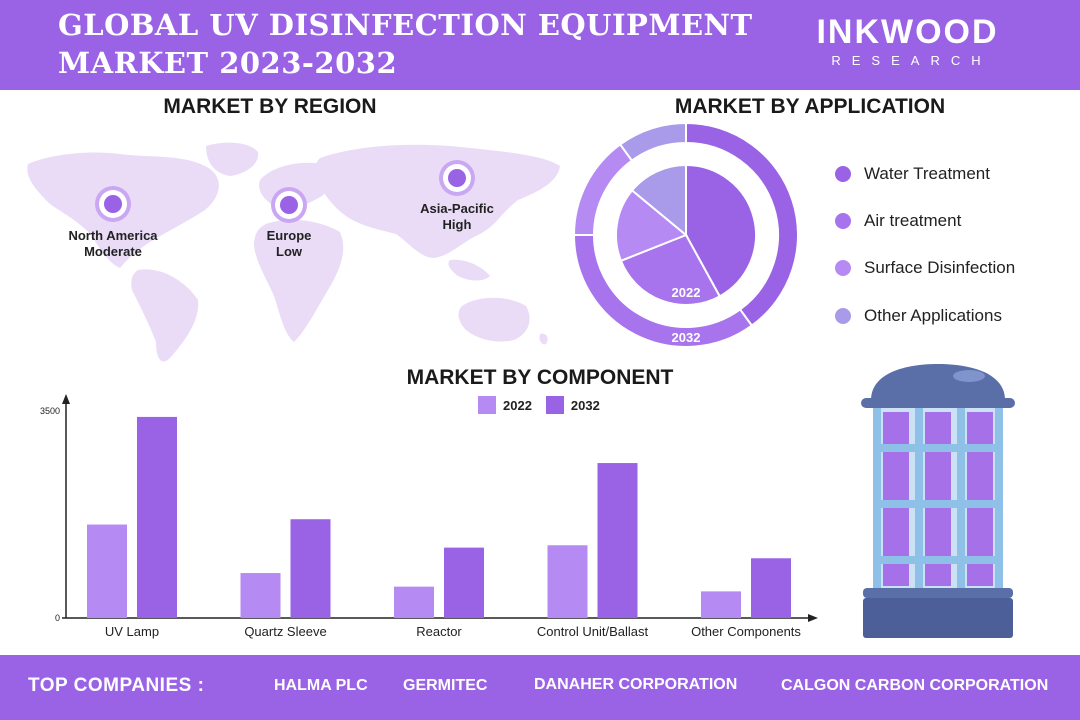 This screenshot has height=720, width=1080. Describe the element at coordinates (113, 204) in the screenshot. I see `marker-north-america-icon` at that location.